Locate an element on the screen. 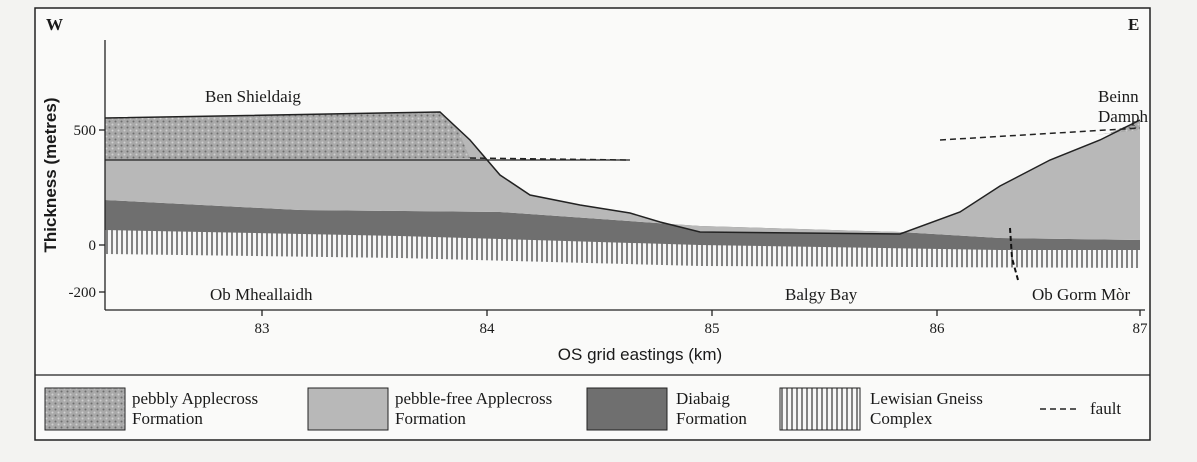  y-axis-label: Thickness (metres) is located at coordinates (50, 175).